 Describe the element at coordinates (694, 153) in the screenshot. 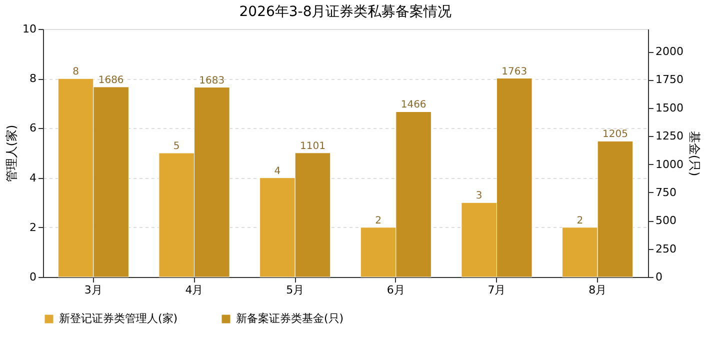

I see `y2-axis-title: 基金(只)` at that location.